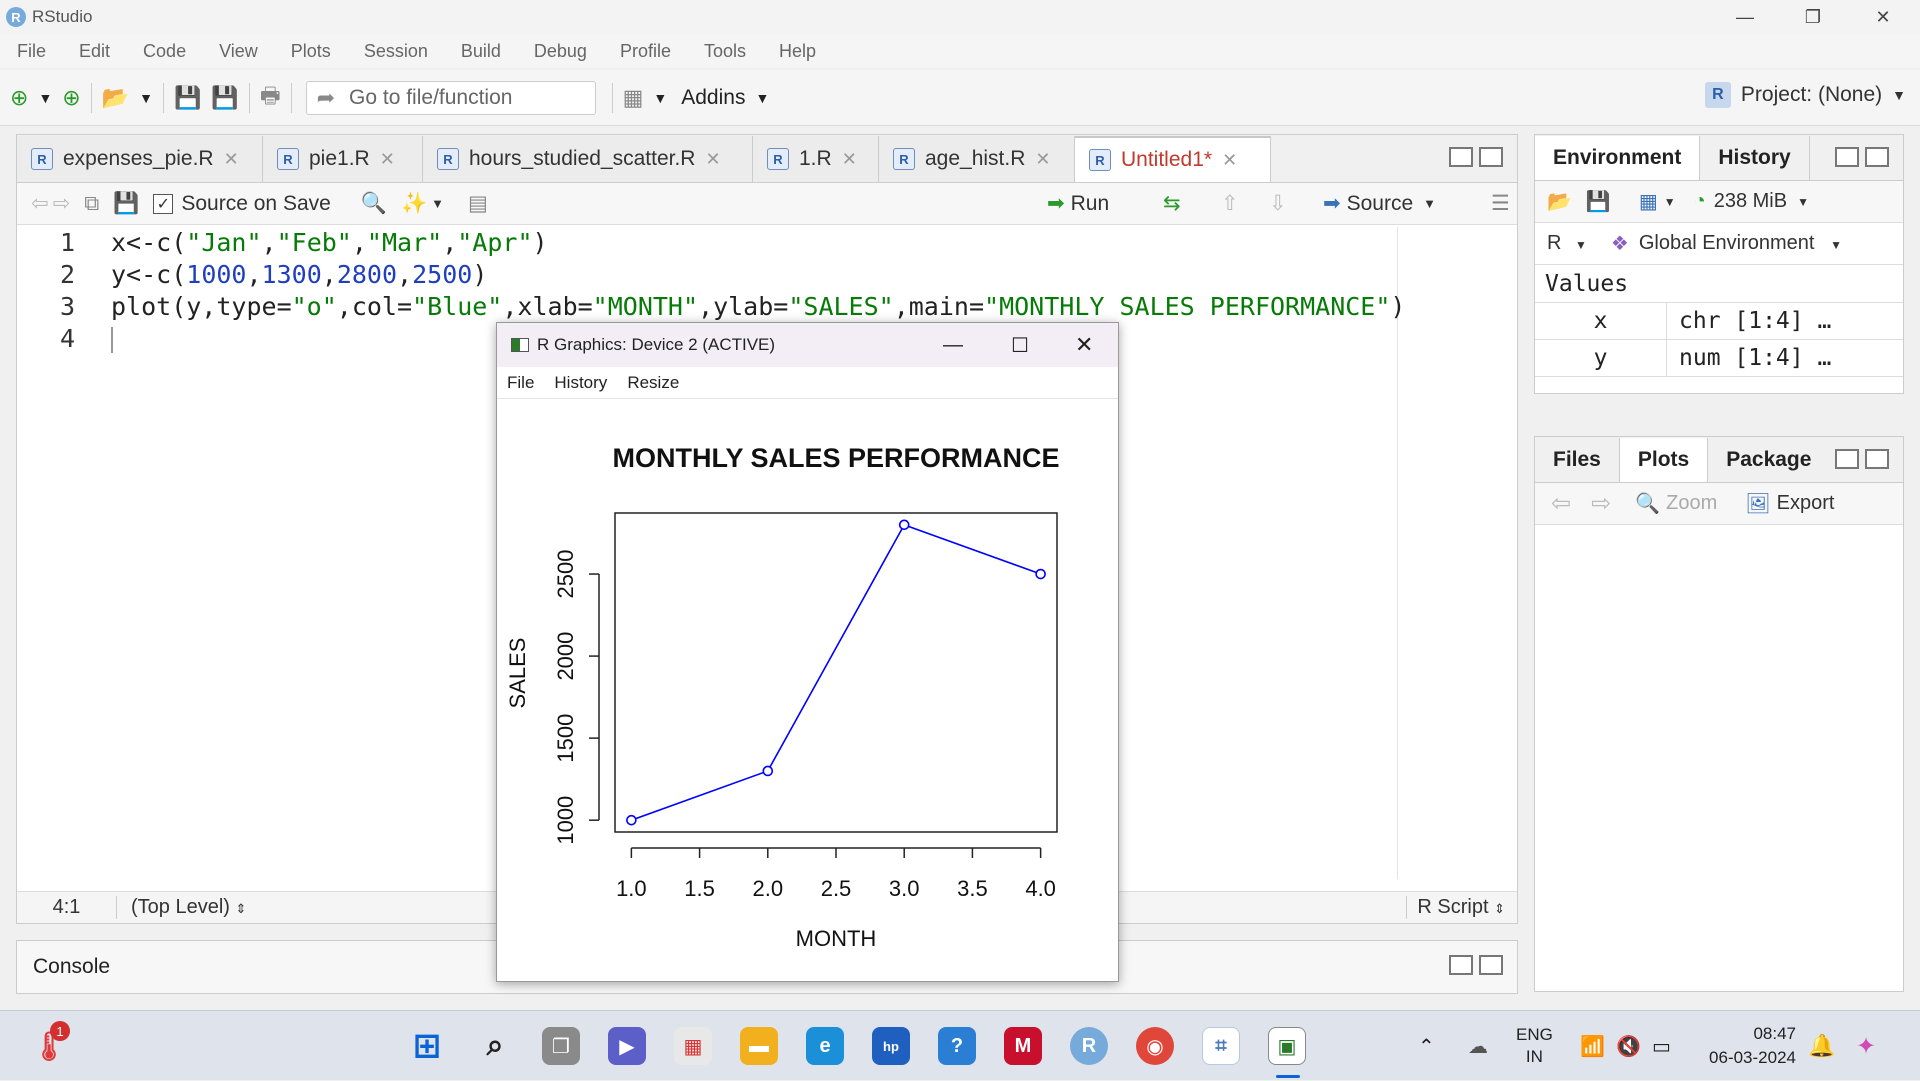 The width and height of the screenshot is (1920, 1081). What do you see at coordinates (373, 203) in the screenshot?
I see `find-icon: 🔍` at bounding box center [373, 203].